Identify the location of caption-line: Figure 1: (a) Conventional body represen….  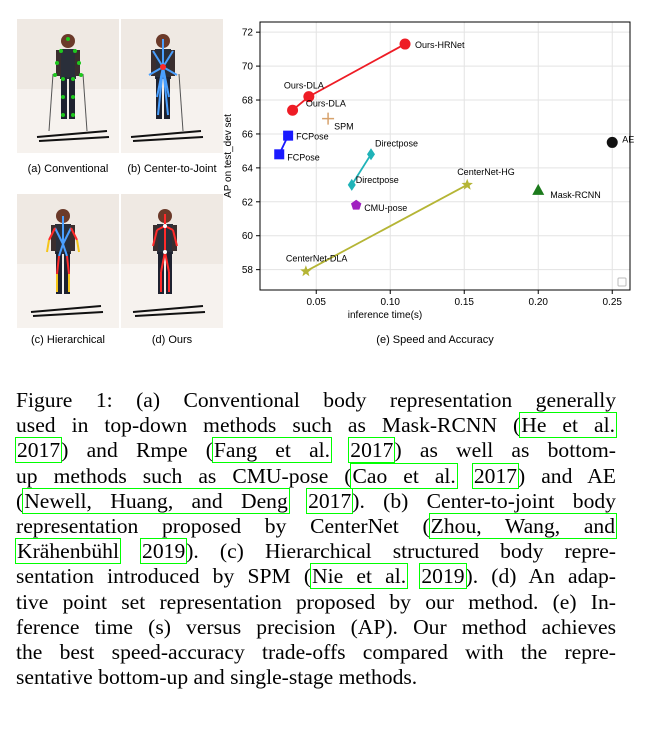
(316, 400).